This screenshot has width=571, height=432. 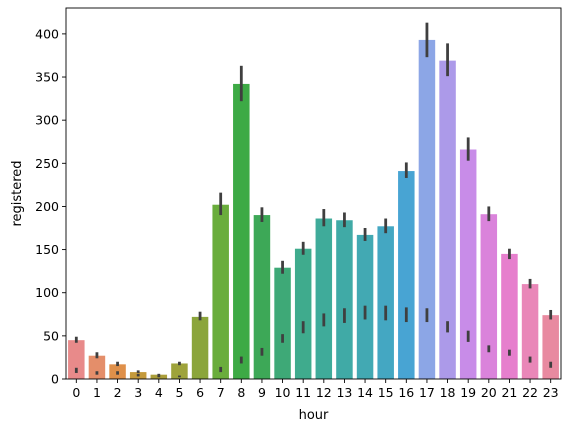 I want to click on y-tick-label-0: 0, so click(x=55, y=379).